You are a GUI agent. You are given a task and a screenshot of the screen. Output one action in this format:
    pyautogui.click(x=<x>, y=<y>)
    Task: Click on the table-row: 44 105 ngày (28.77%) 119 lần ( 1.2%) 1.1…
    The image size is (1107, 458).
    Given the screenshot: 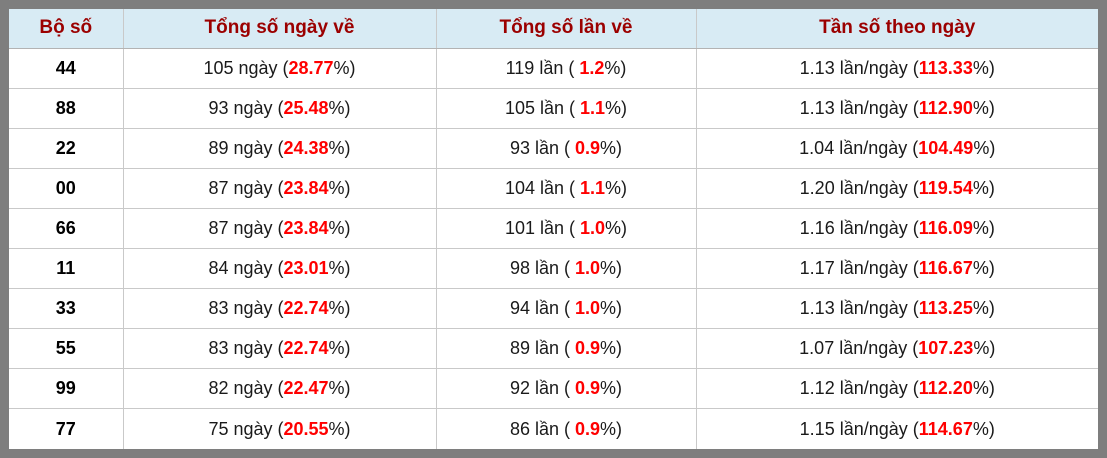 What is the action you would take?
    pyautogui.click(x=553, y=68)
    